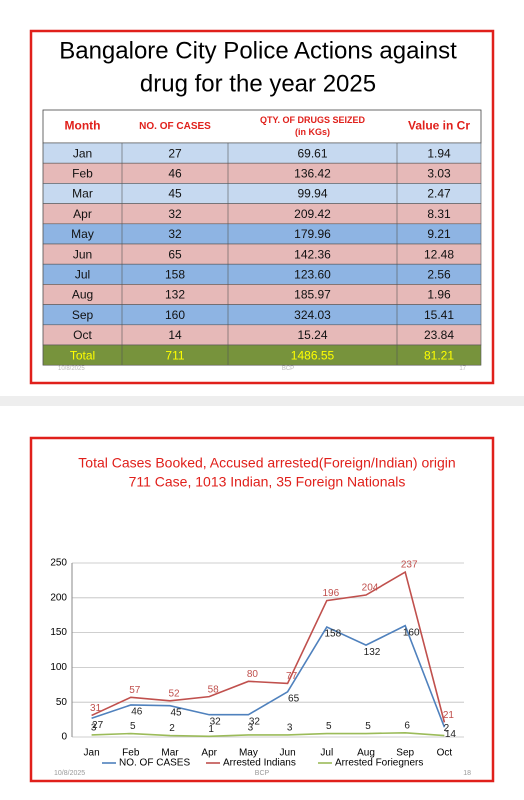 This screenshot has height=800, width=524. I want to click on legend-label: Arrested Indians, so click(259, 763).